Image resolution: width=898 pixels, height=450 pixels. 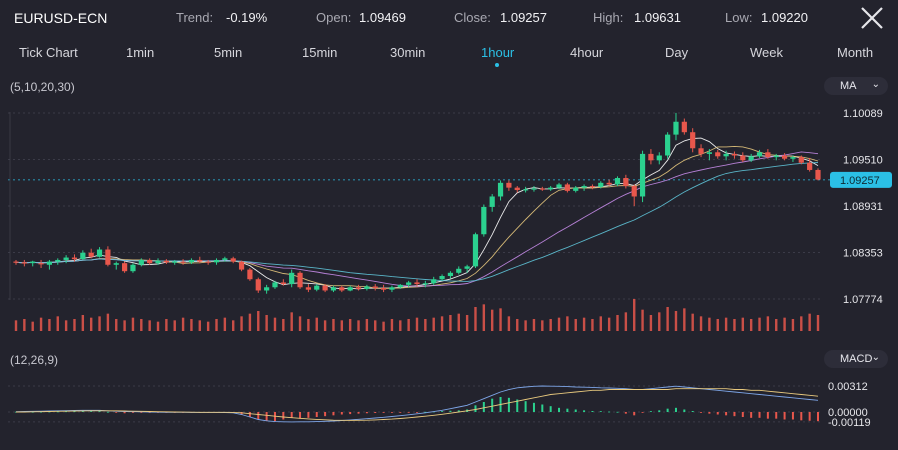 I want to click on chevron-down-icon: ⌄, so click(x=875, y=357).